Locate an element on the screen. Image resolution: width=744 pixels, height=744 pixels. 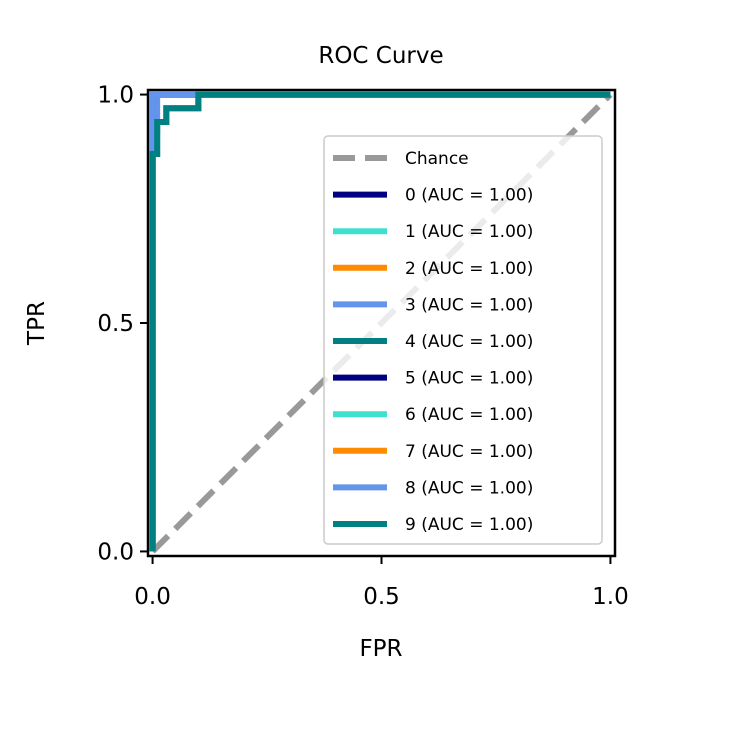
y-tick-label-1: 0.5 is located at coordinates (115, 324).